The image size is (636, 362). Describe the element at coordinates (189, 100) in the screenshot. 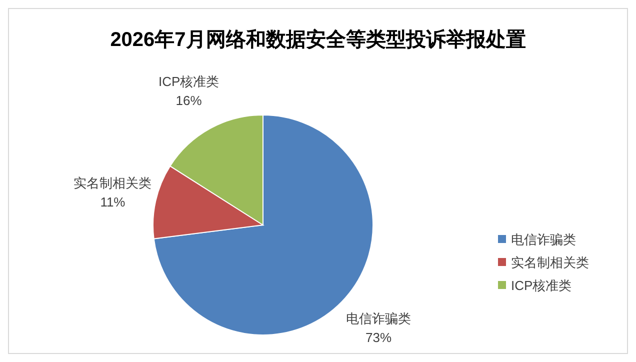

I see `data-label: 16%` at that location.